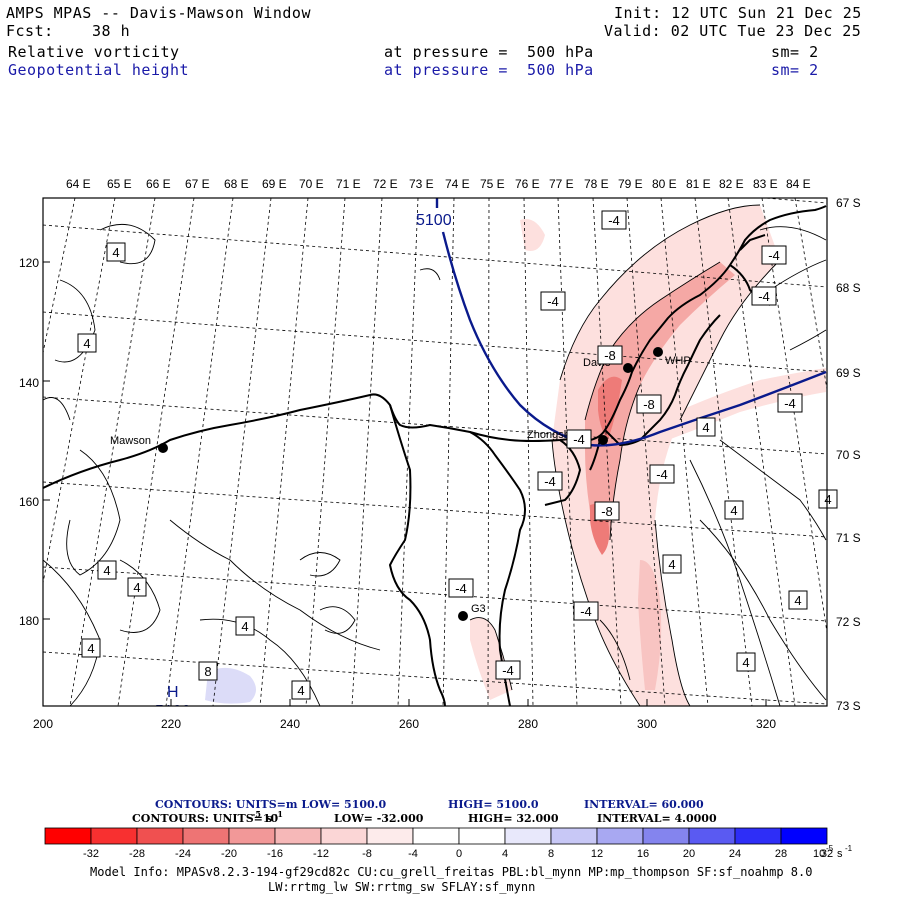 The height and width of the screenshot is (900, 900). Describe the element at coordinates (658, 352) in the screenshot. I see `station-whp-marker` at that location.